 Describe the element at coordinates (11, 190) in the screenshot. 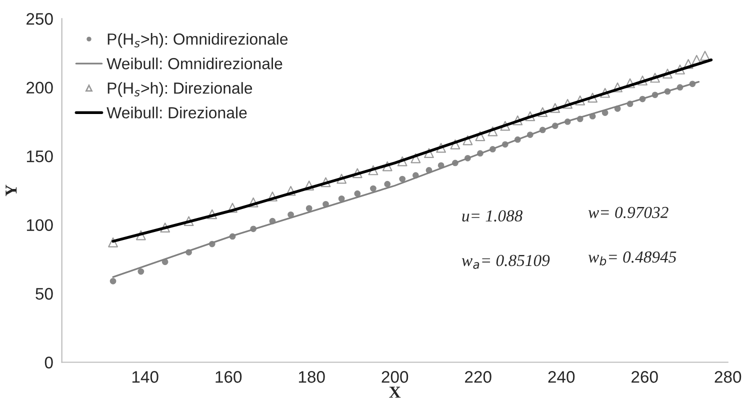

I see `y-axis-title: Y` at that location.